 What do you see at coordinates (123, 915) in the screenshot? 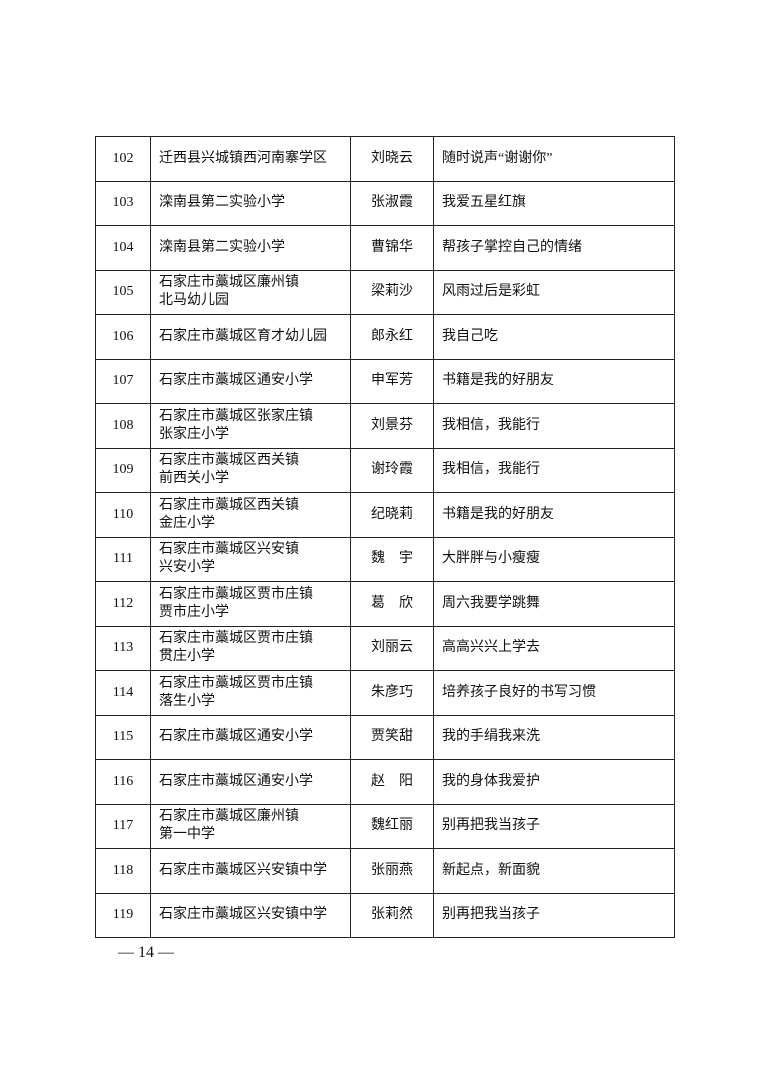
I see `cell-no: 119` at bounding box center [123, 915].